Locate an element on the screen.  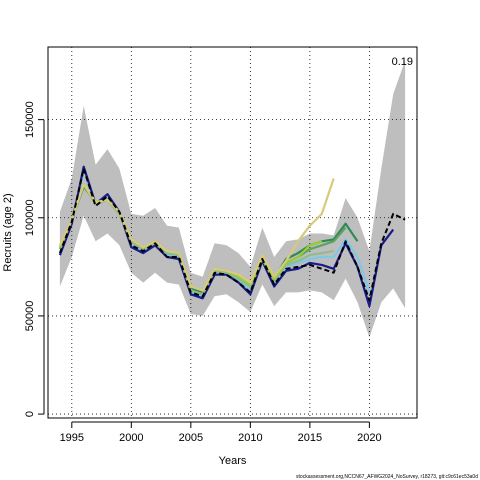
x-tick-label: 2000 is located at coordinates (131, 438).